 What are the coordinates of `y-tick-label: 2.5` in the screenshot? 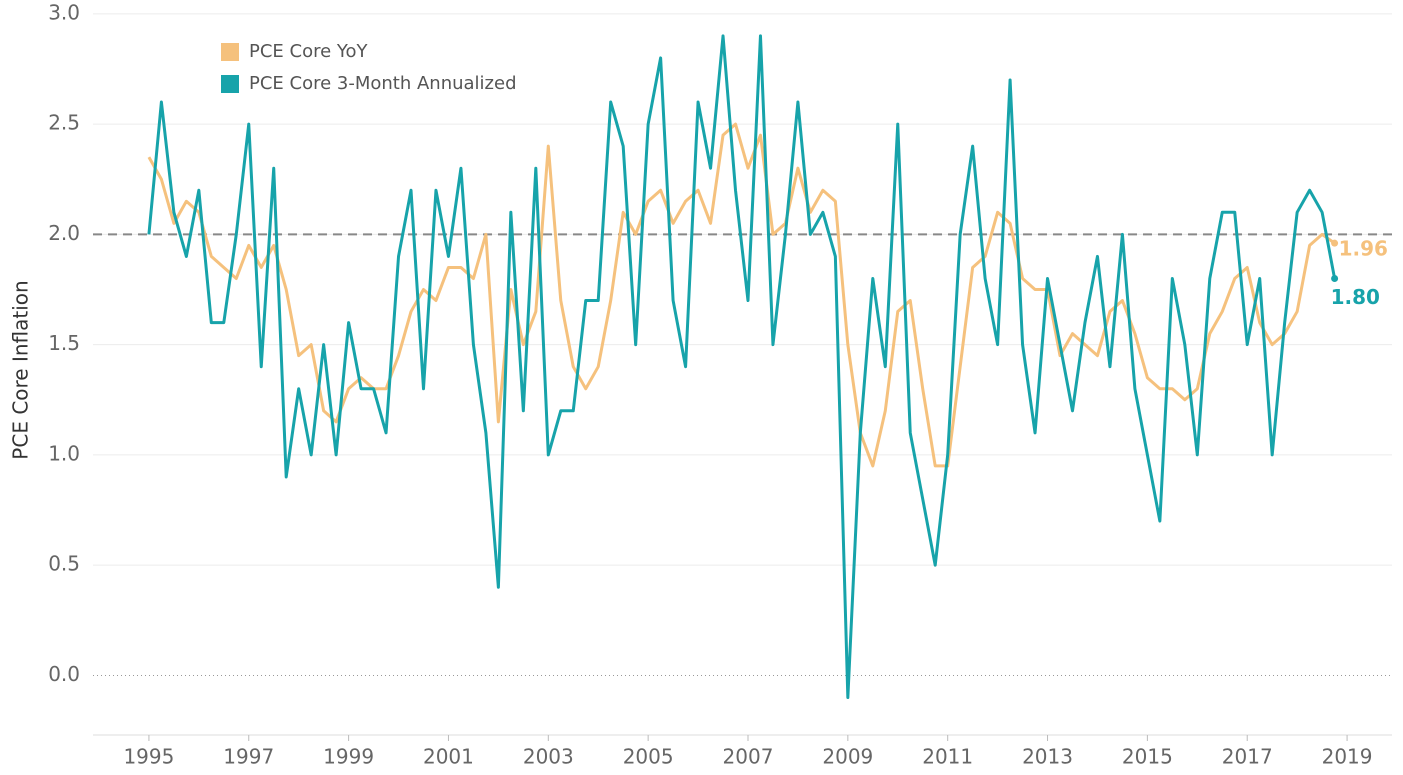 It's located at (64, 123).